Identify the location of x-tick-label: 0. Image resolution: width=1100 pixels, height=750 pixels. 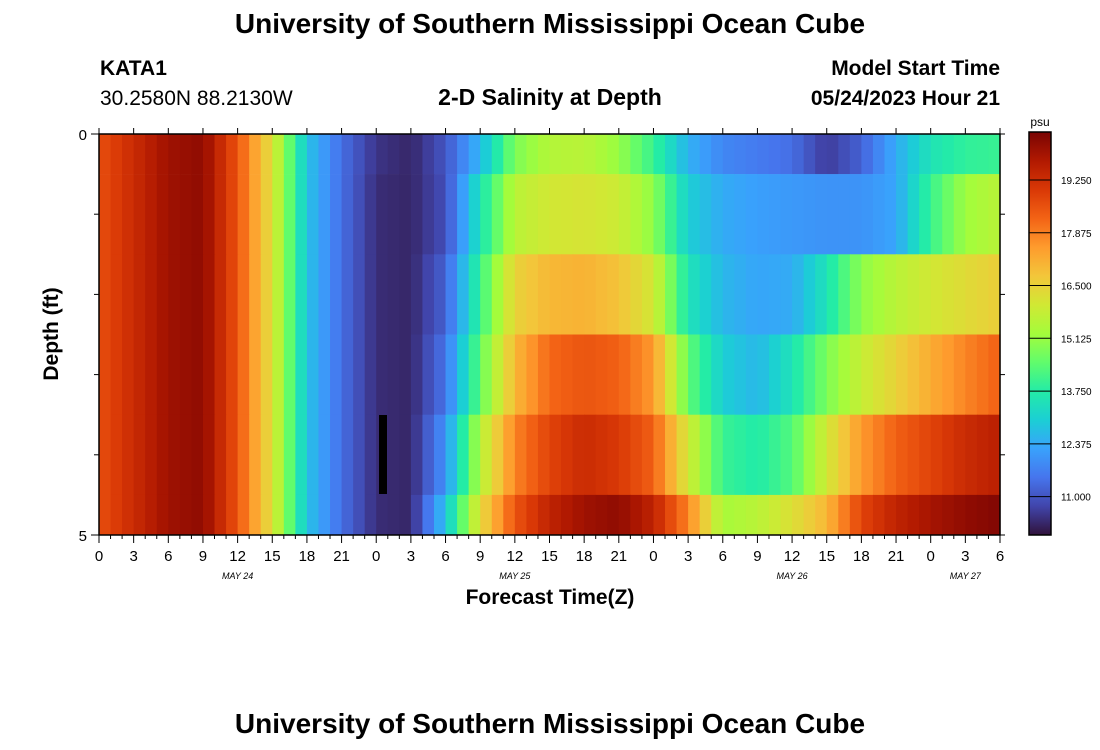
(653, 556).